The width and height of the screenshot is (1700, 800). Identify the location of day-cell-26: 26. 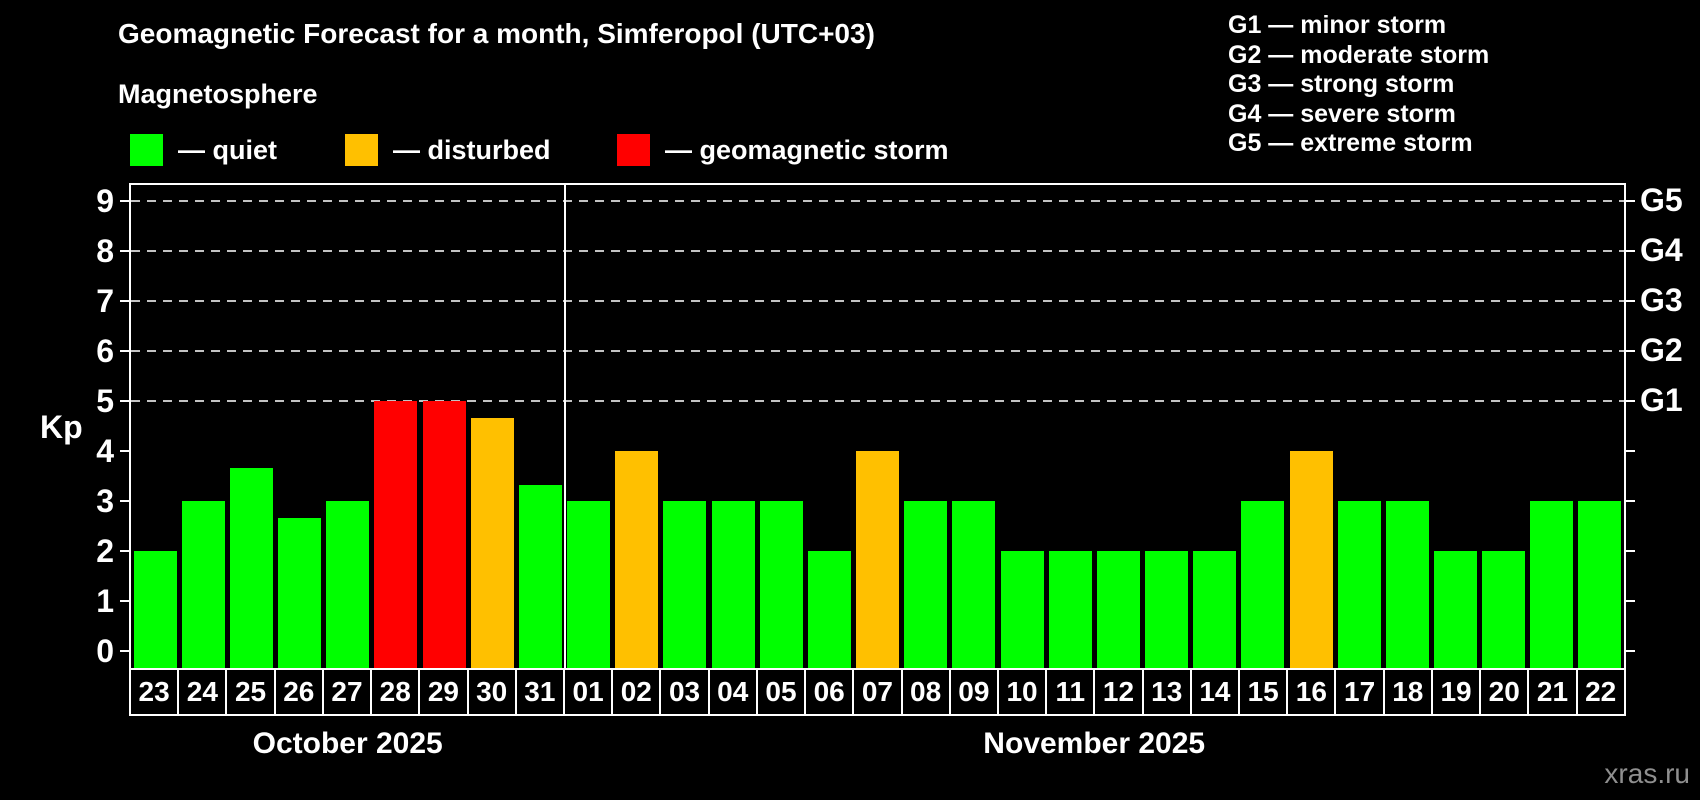
(300, 692).